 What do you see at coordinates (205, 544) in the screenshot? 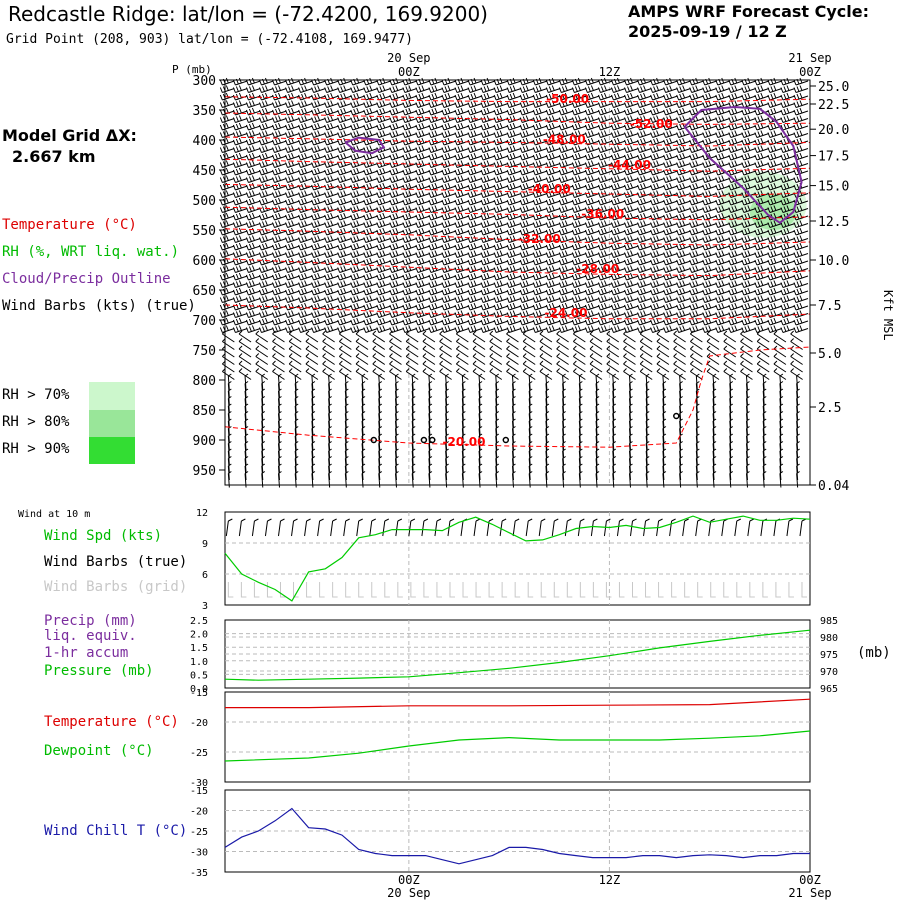
I see `wind-panel-tick-label: 9` at bounding box center [205, 544].